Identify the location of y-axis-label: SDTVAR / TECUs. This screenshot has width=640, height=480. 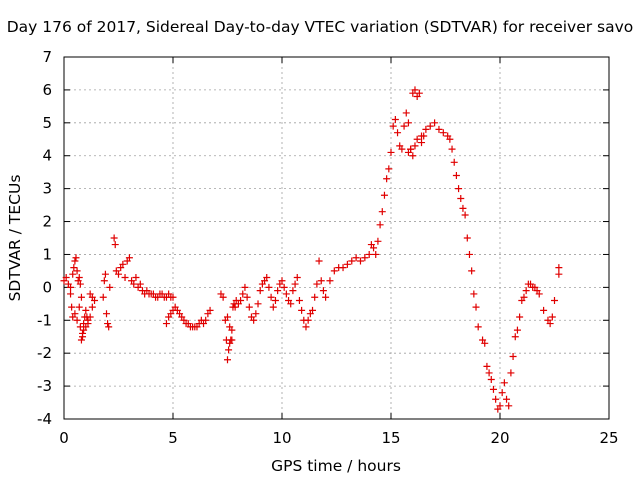
(15, 238).